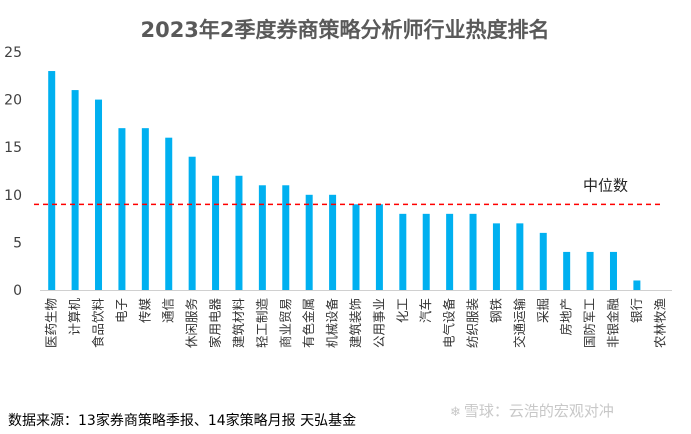  I want to click on y-tick-label: 20, so click(13, 101).